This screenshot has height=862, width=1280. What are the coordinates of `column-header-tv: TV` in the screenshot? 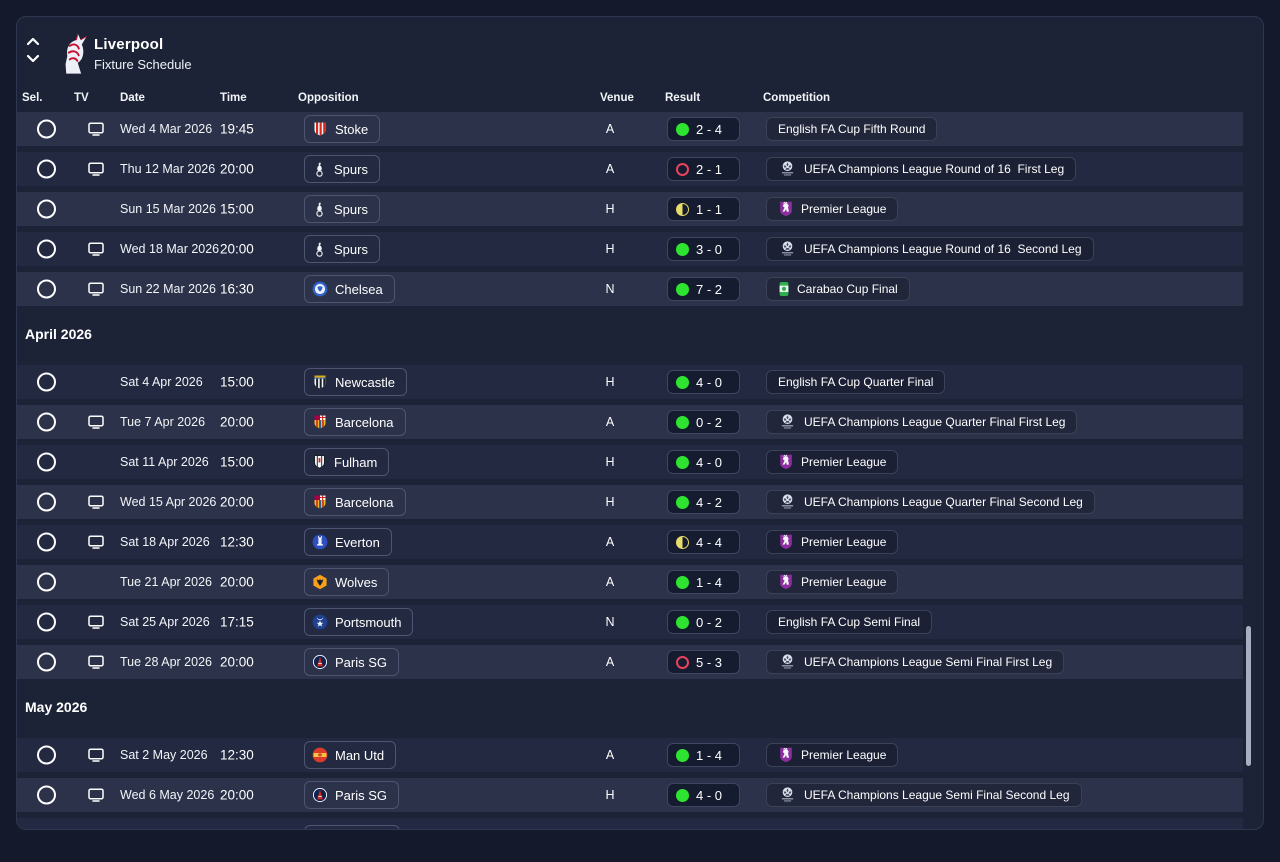 It's located at (81, 98).